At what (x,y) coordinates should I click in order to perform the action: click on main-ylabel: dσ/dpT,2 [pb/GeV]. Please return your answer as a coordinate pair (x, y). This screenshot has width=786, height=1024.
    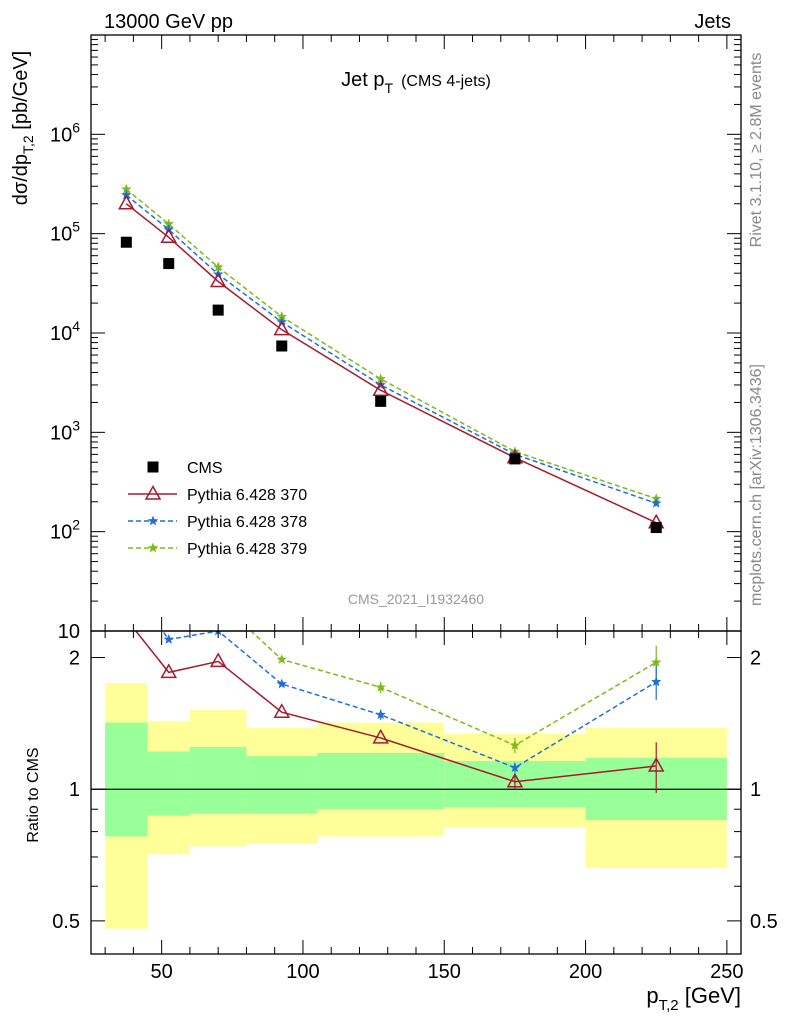
    Looking at the image, I should click on (23, 128).